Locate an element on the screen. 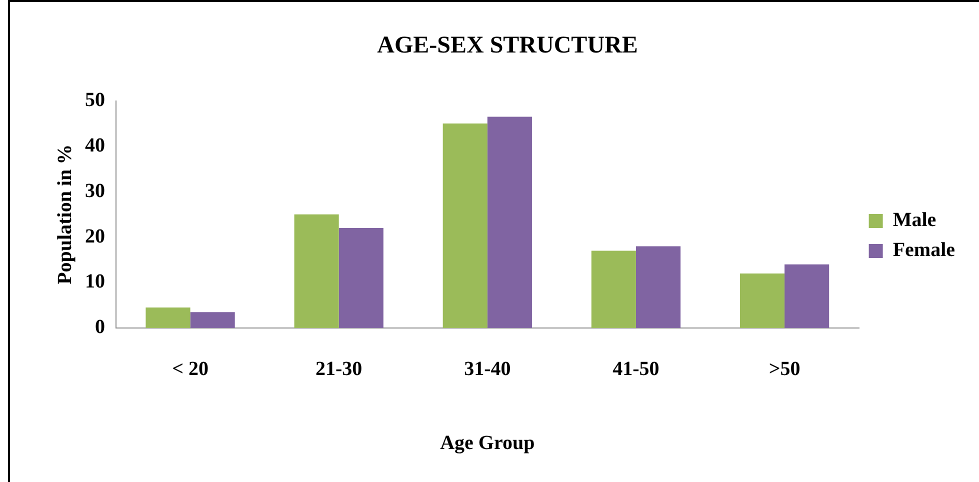 The width and height of the screenshot is (979, 482). x-tick-label: 31-40 is located at coordinates (487, 369).